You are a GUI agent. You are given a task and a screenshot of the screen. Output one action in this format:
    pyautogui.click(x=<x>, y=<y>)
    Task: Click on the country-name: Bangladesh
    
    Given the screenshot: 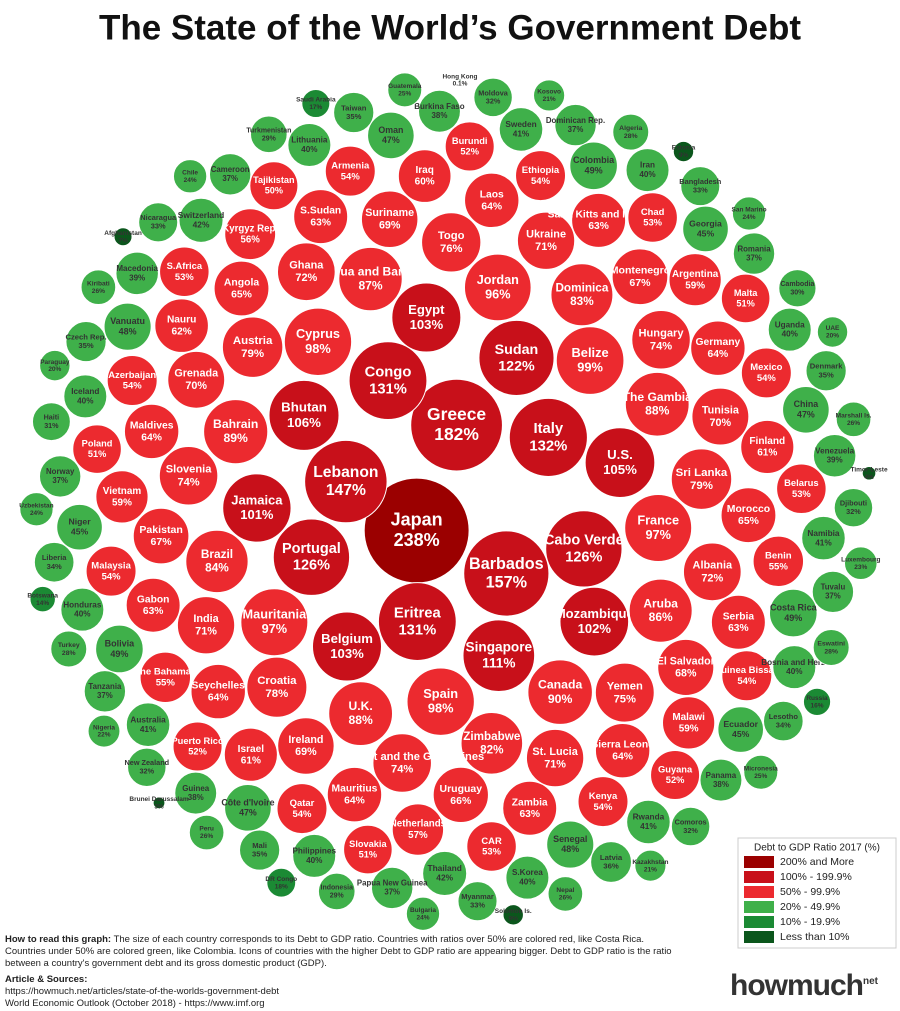 What is the action you would take?
    pyautogui.click(x=700, y=181)
    